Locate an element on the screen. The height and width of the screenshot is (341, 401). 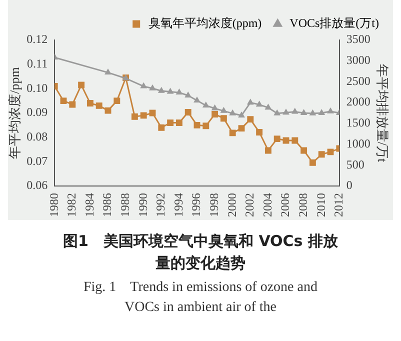
x-tick-label: 2012 is located at coordinates (339, 205).